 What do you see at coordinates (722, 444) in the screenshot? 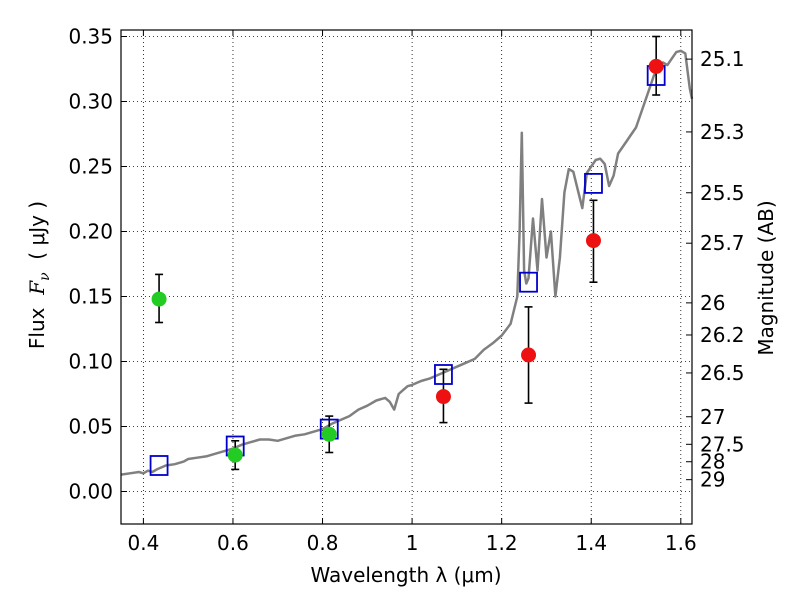
I see `magnitude-tick-label: 27.5` at bounding box center [722, 444].